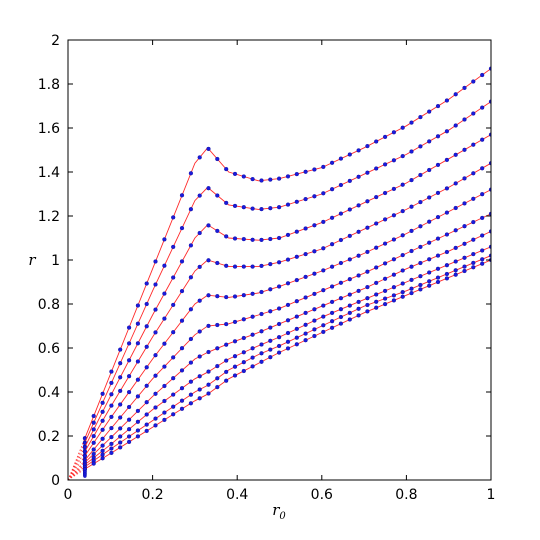 This screenshot has width=540, height=540. What do you see at coordinates (77, 463) in the screenshot?
I see `series-origin-segment` at bounding box center [77, 463].